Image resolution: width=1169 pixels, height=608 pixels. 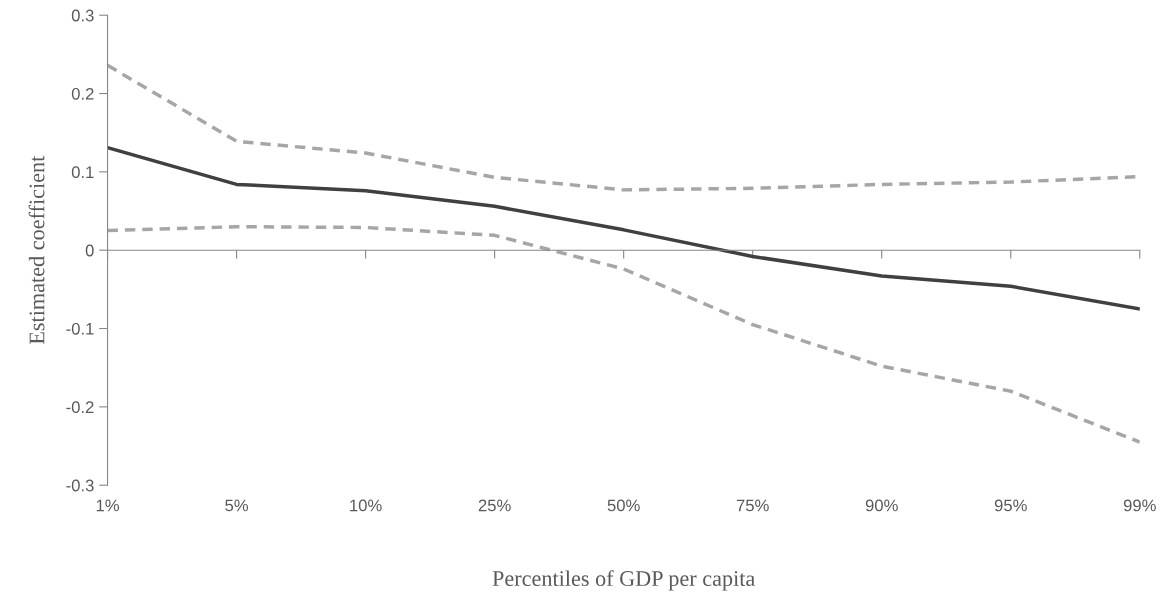 I want to click on x-tick-label: 95%, so click(x=1010, y=505).